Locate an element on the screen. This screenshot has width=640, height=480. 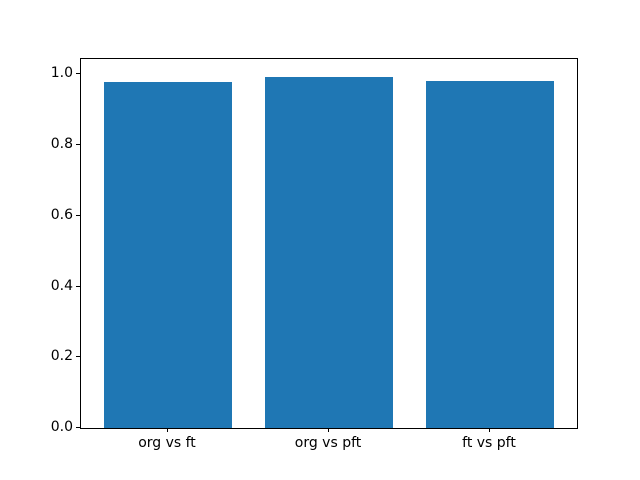
bar-ft-vs-pft is located at coordinates (490, 254).